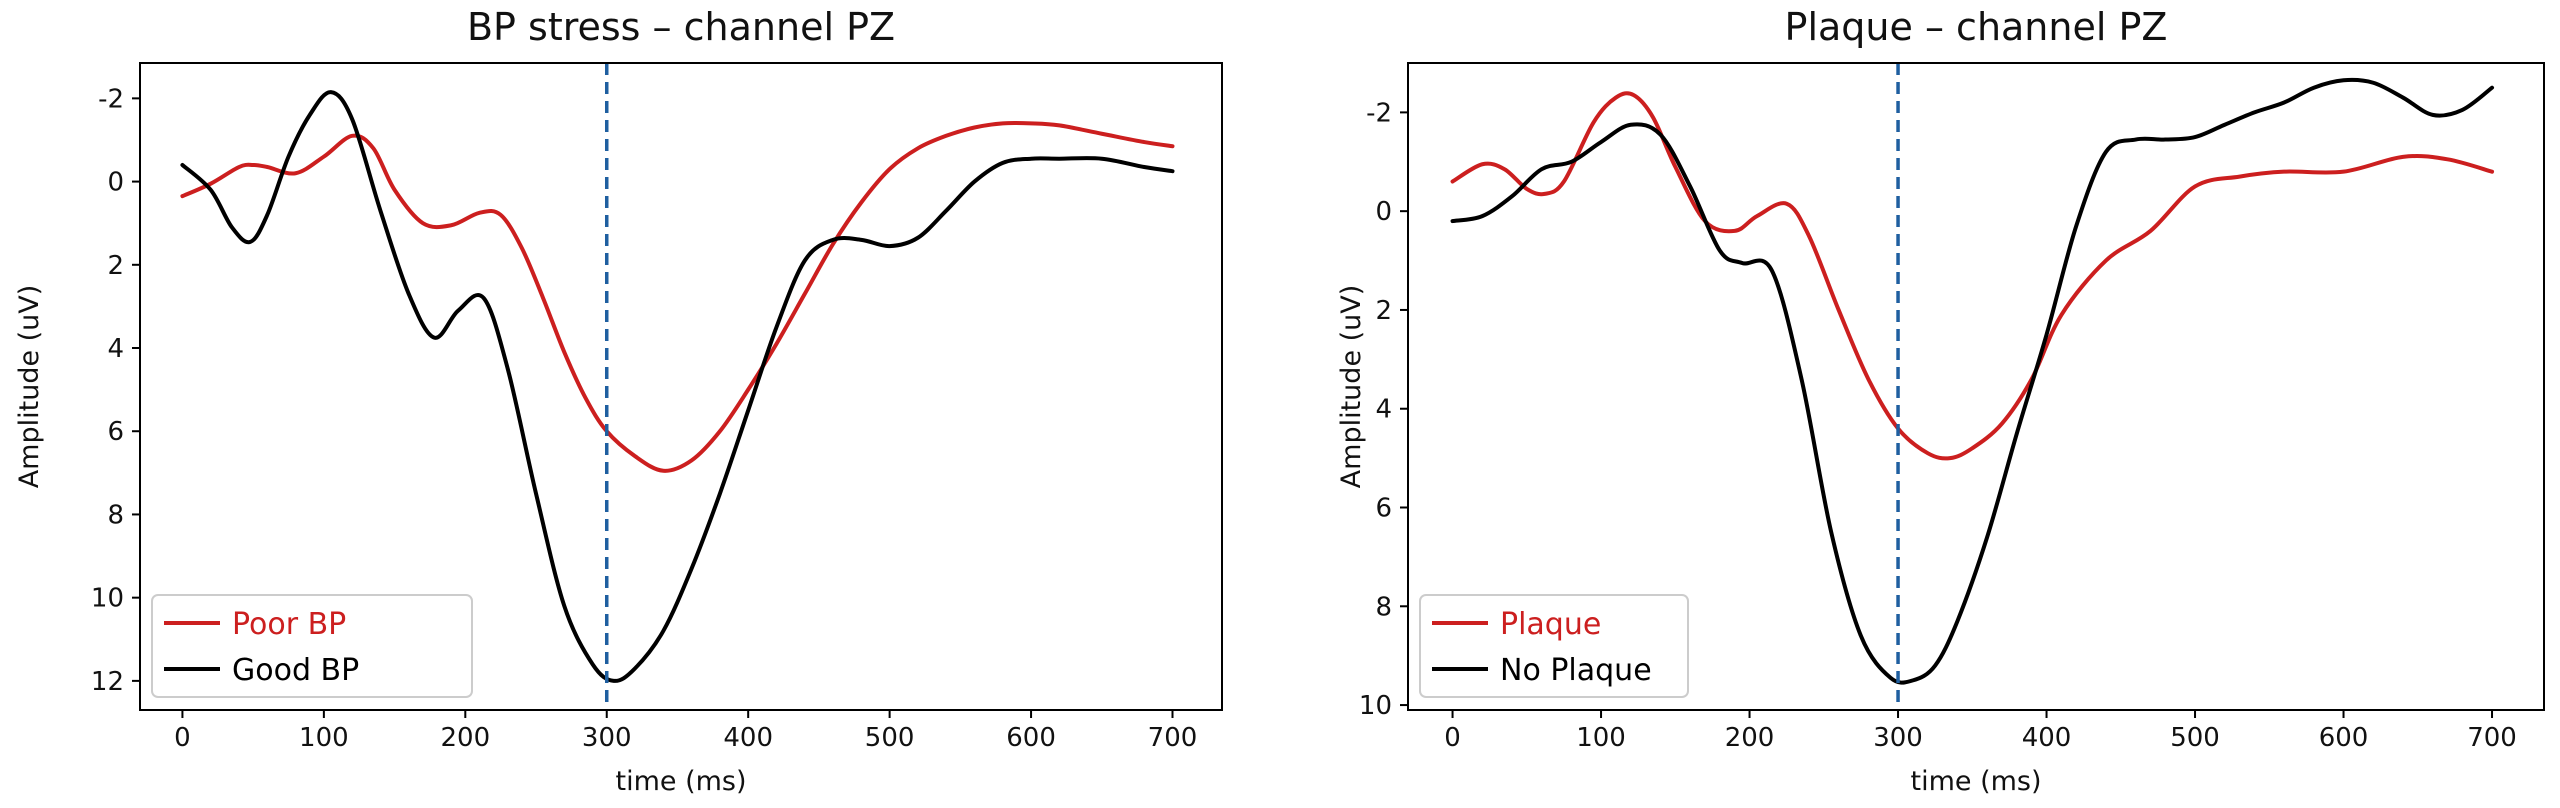 This screenshot has height=808, width=2560. Describe the element at coordinates (1976, 27) in the screenshot. I see `chart-title: Plaque – channel PZ` at that location.